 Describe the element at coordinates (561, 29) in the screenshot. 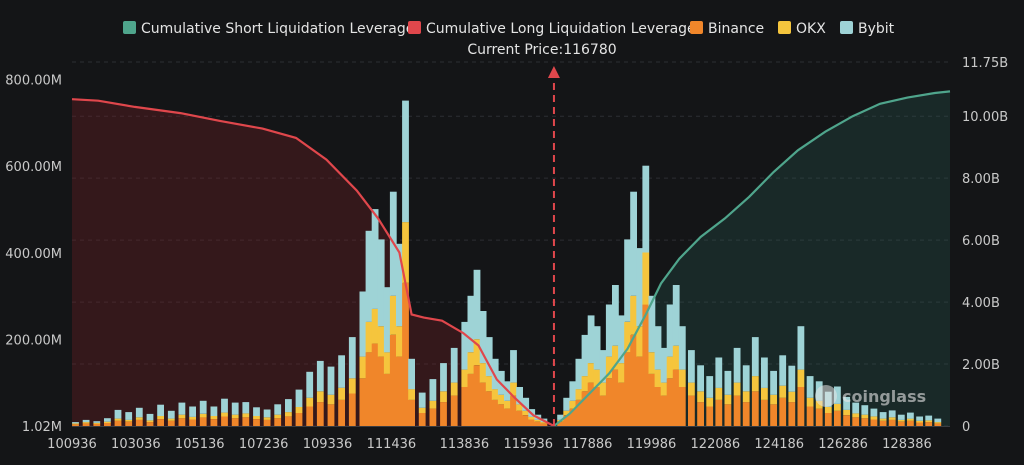

I see `legend-label-1: Cumulative Long Liquidation Leverage` at that location.